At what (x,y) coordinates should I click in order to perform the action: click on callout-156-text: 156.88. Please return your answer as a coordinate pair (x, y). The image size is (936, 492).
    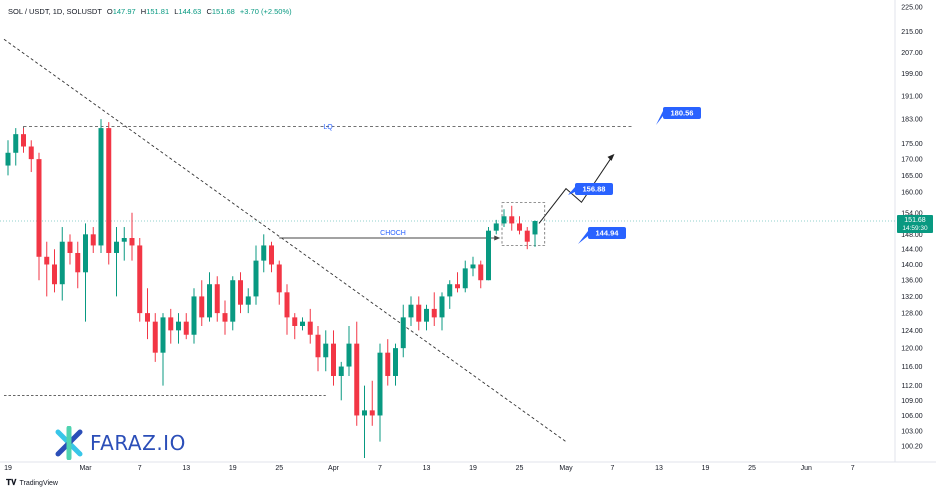
    Looking at the image, I should click on (594, 189).